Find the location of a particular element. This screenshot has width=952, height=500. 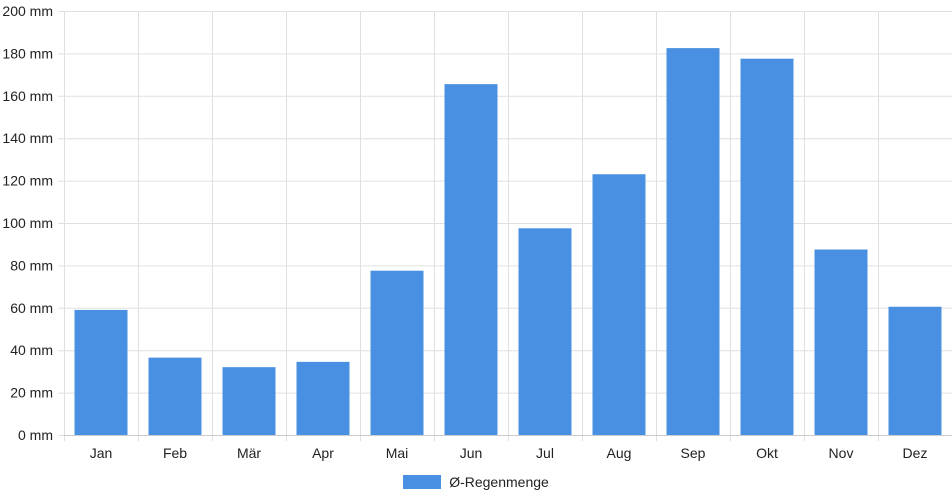

bar-okt is located at coordinates (767, 246).